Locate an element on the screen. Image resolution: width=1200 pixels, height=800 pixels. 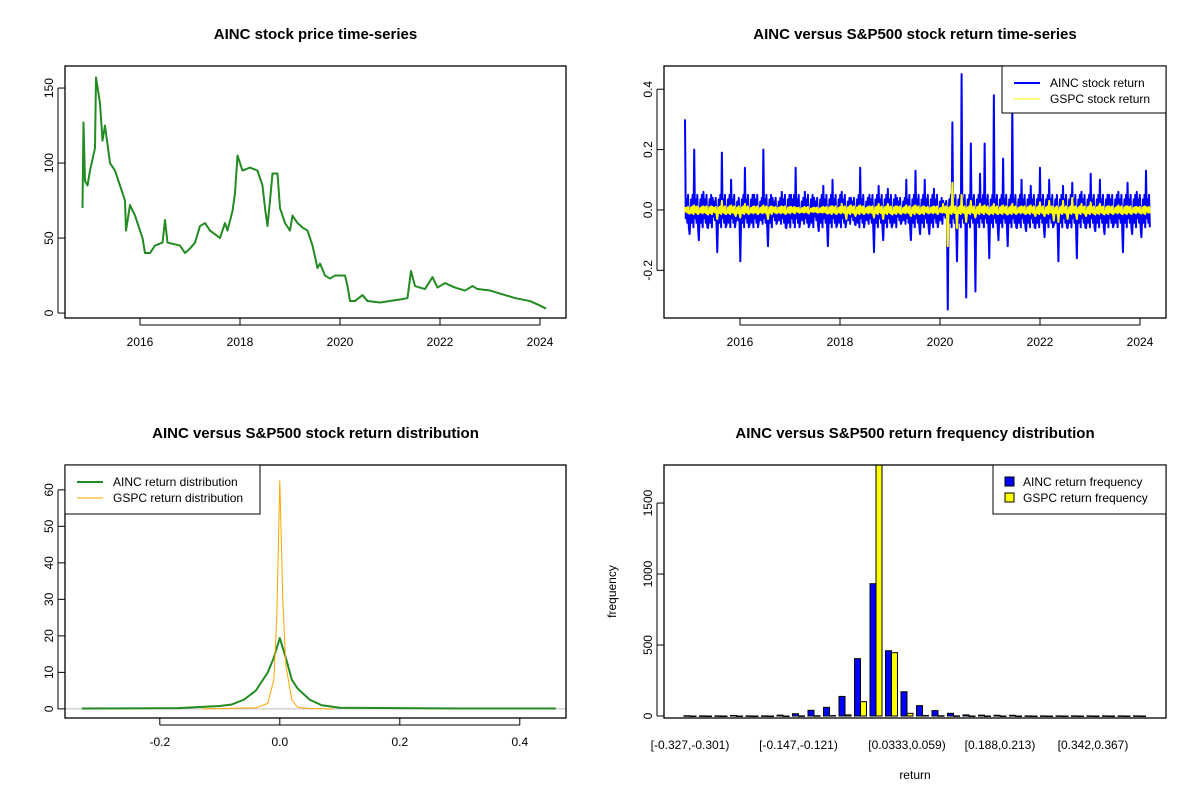
x-tick-label: 0.2 is located at coordinates (399, 742).